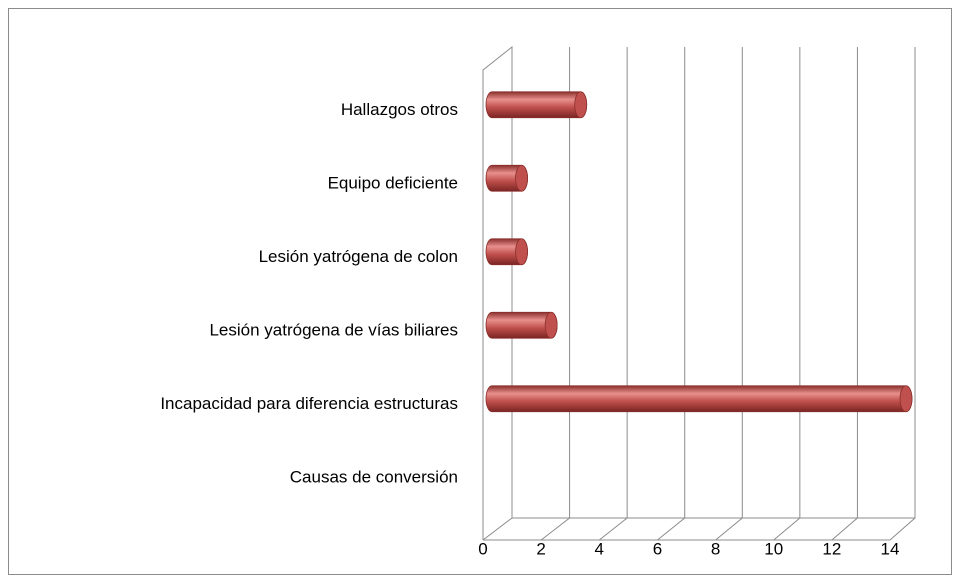 Image resolution: width=960 pixels, height=587 pixels. What do you see at coordinates (657, 548) in the screenshot?
I see `x-tick-label: 6` at bounding box center [657, 548].